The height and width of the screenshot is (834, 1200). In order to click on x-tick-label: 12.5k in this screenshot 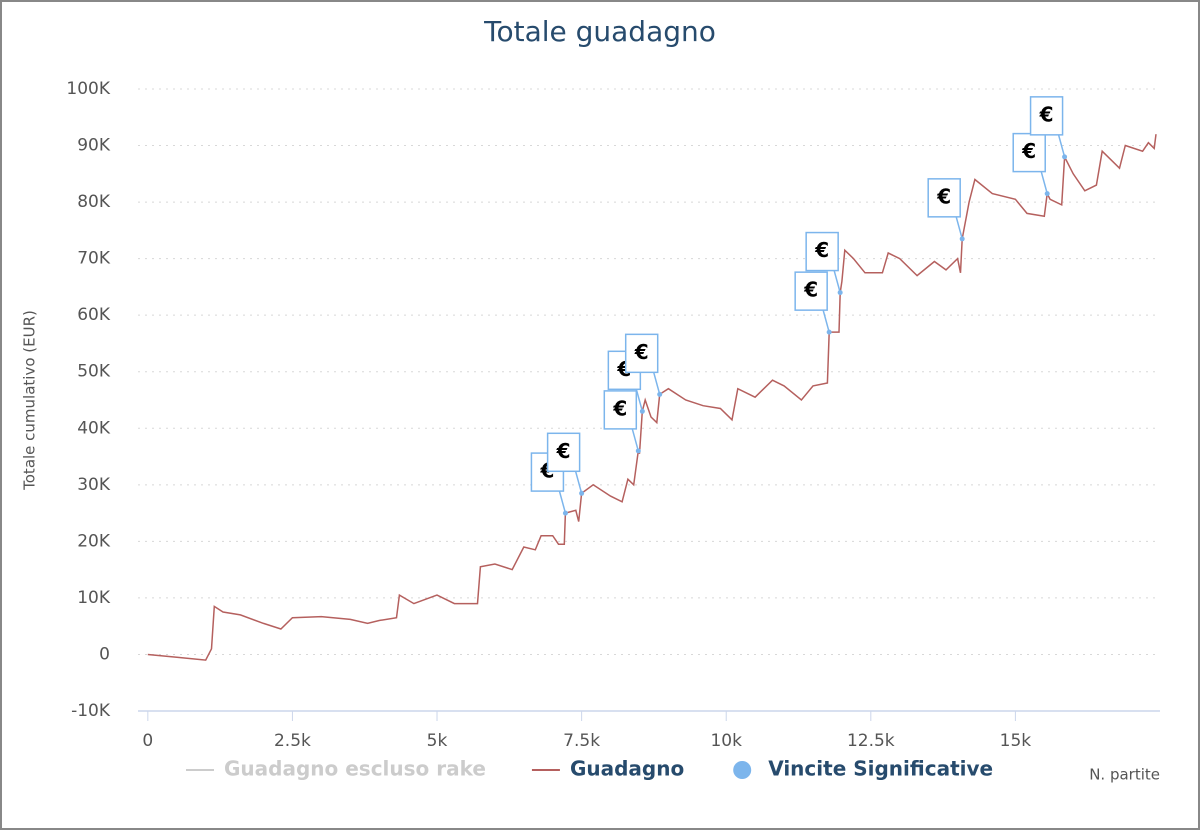, I will do `click(871, 741)`.